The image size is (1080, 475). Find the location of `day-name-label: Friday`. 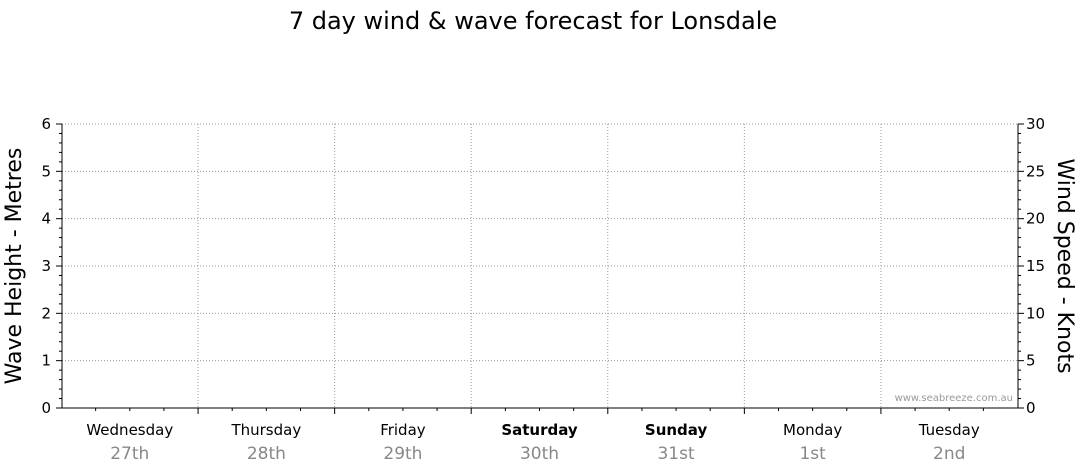

day-name-label: Friday is located at coordinates (403, 430).